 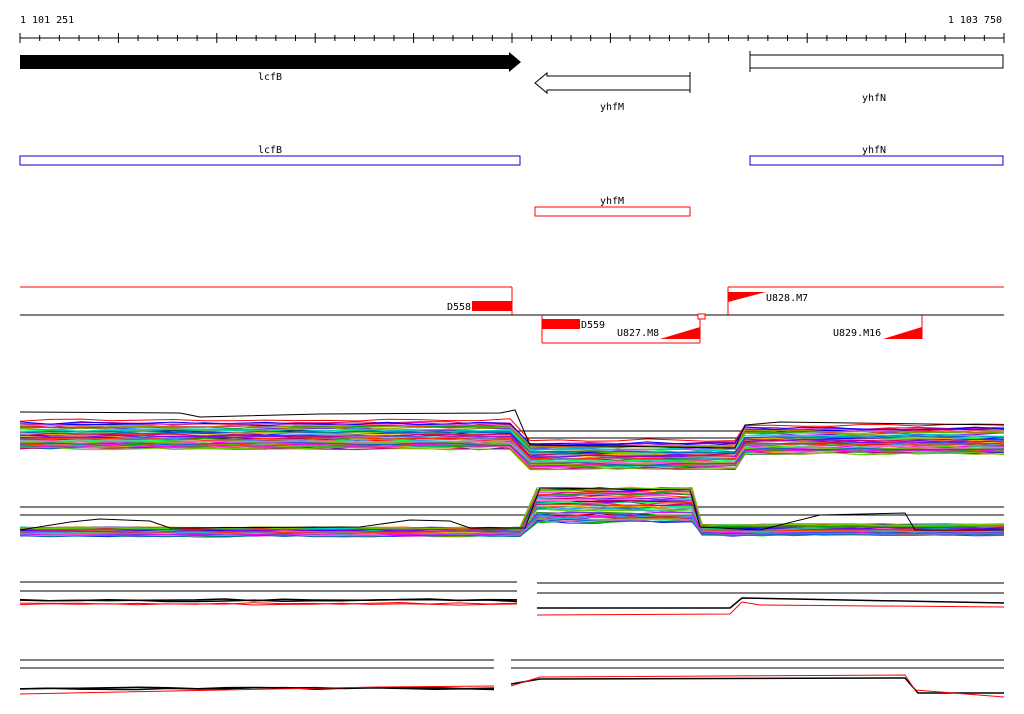 What do you see at coordinates (612, 211) in the screenshot?
I see `yhfM-annotation-box-icon` at bounding box center [612, 211].